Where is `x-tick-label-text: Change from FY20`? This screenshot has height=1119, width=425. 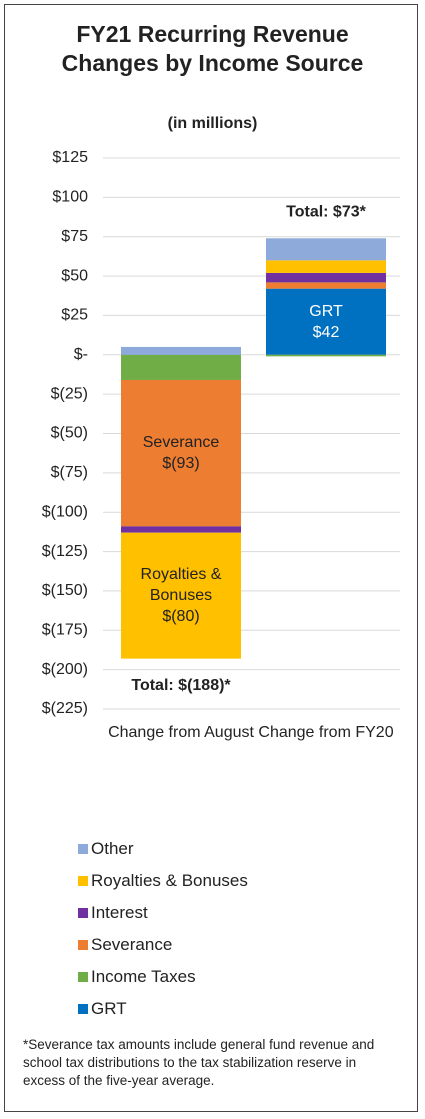 x-tick-label-text: Change from FY20 is located at coordinates (326, 732).